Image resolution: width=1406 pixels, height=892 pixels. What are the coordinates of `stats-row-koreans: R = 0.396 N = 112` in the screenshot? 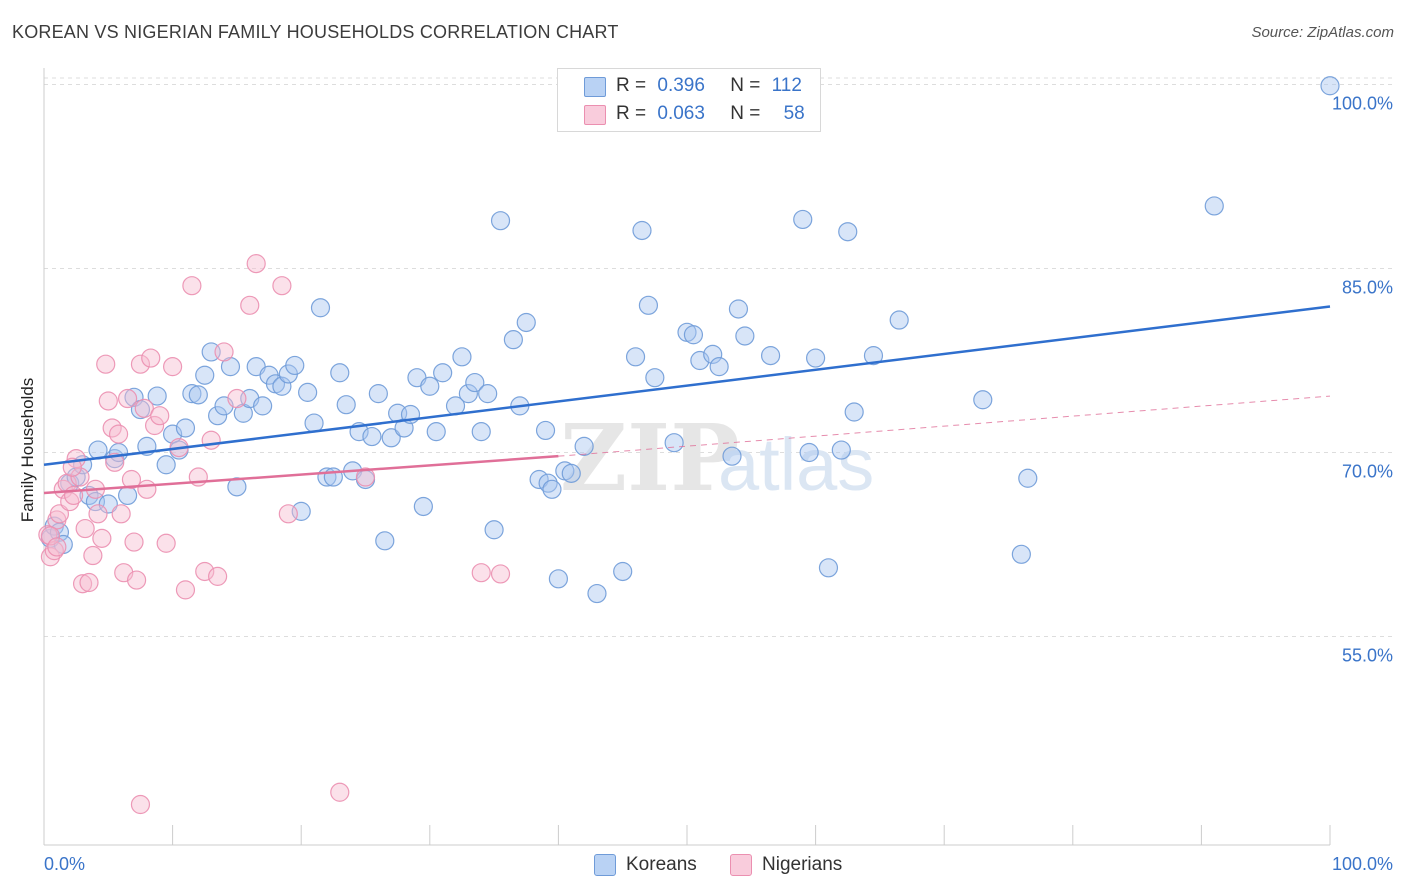 It's located at (689, 86).